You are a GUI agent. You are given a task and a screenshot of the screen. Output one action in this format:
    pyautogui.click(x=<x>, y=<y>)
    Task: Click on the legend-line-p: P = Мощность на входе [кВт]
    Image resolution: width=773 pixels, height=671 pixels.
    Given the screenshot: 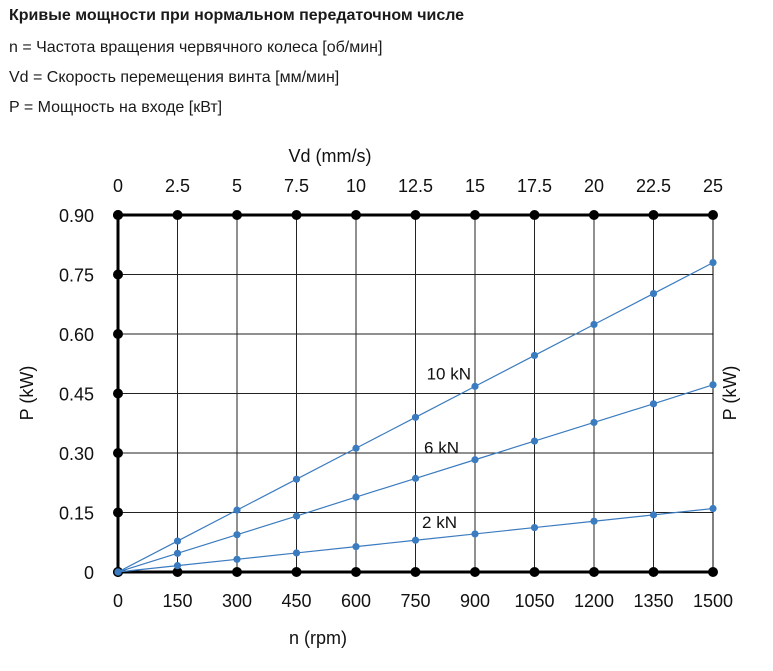 What is the action you would take?
    pyautogui.click(x=116, y=107)
    